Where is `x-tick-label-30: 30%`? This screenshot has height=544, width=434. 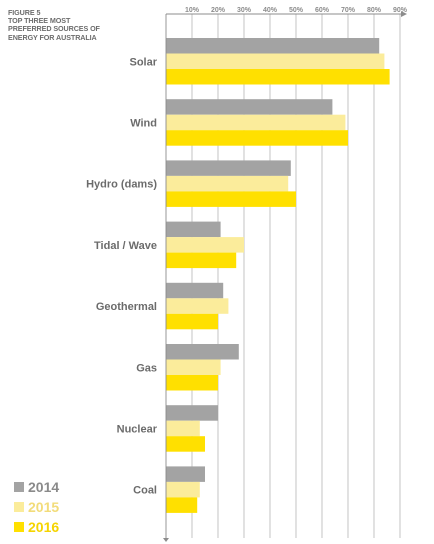
x-tick-label-30: 30% is located at coordinates (244, 10).